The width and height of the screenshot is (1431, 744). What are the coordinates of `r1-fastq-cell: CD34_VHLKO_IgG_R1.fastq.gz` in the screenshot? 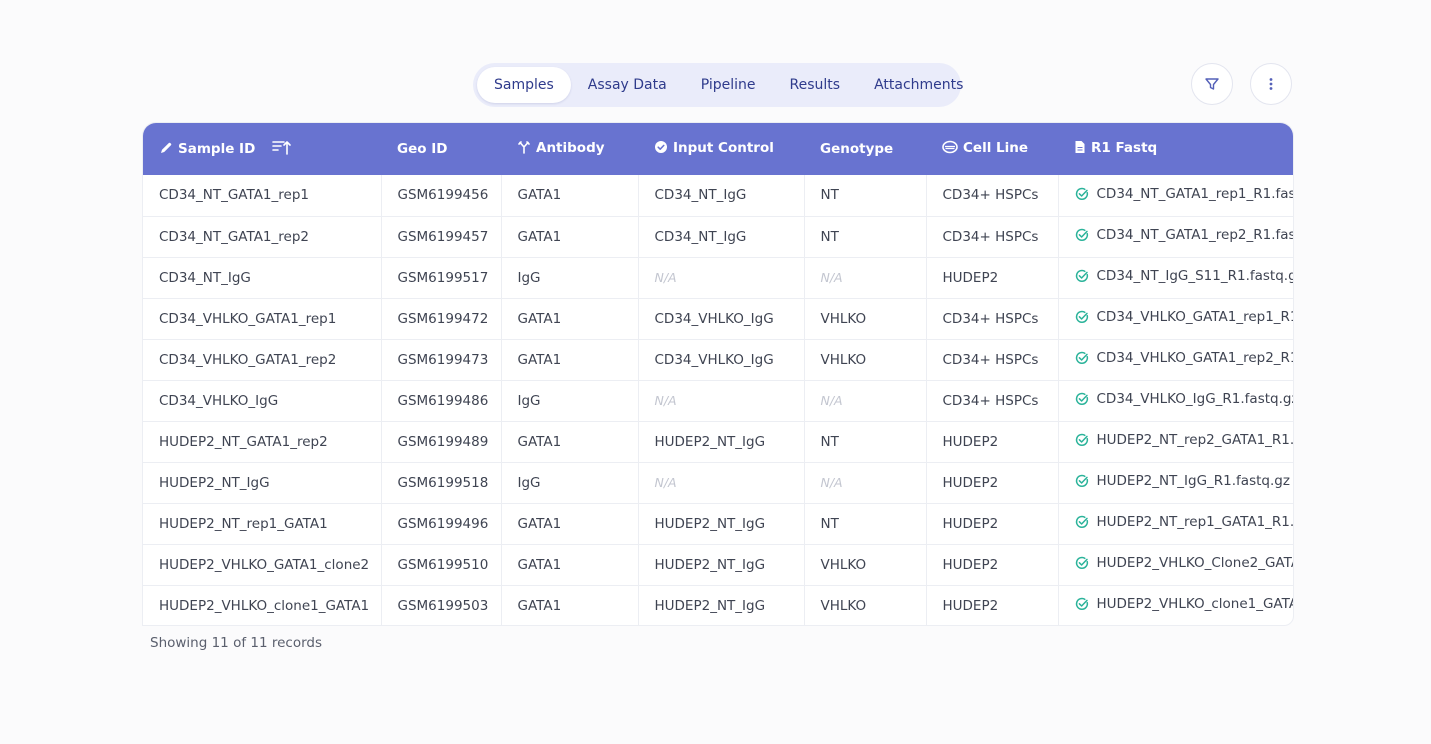 It's located at (1175, 401).